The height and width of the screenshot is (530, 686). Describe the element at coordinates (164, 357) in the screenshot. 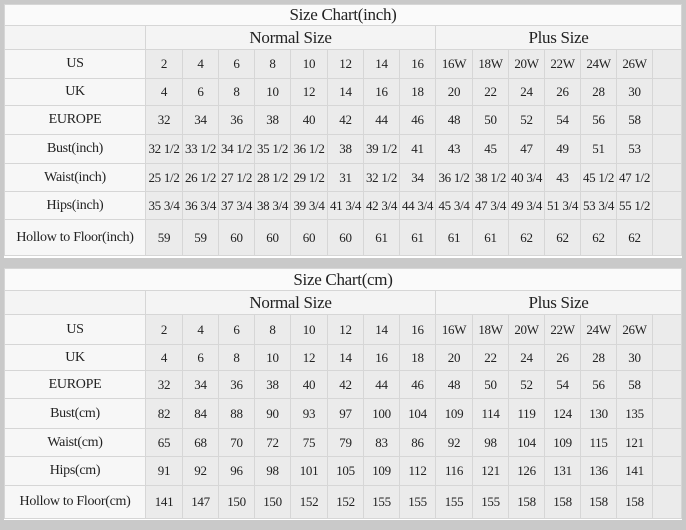

I see `size-value-cell: 4` at that location.